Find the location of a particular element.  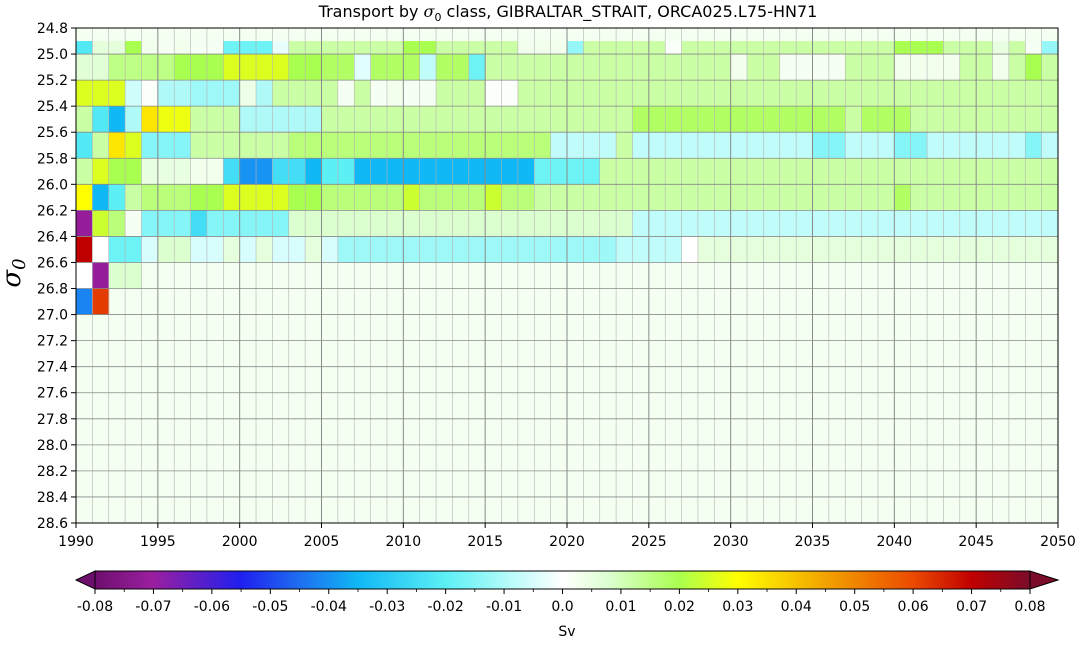

colorbar-tick-label: -0.06 is located at coordinates (212, 607).